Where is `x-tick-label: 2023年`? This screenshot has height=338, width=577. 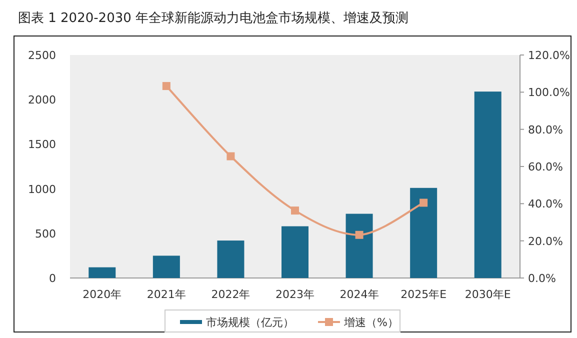
x-tick-label: 2023年 is located at coordinates (295, 294).